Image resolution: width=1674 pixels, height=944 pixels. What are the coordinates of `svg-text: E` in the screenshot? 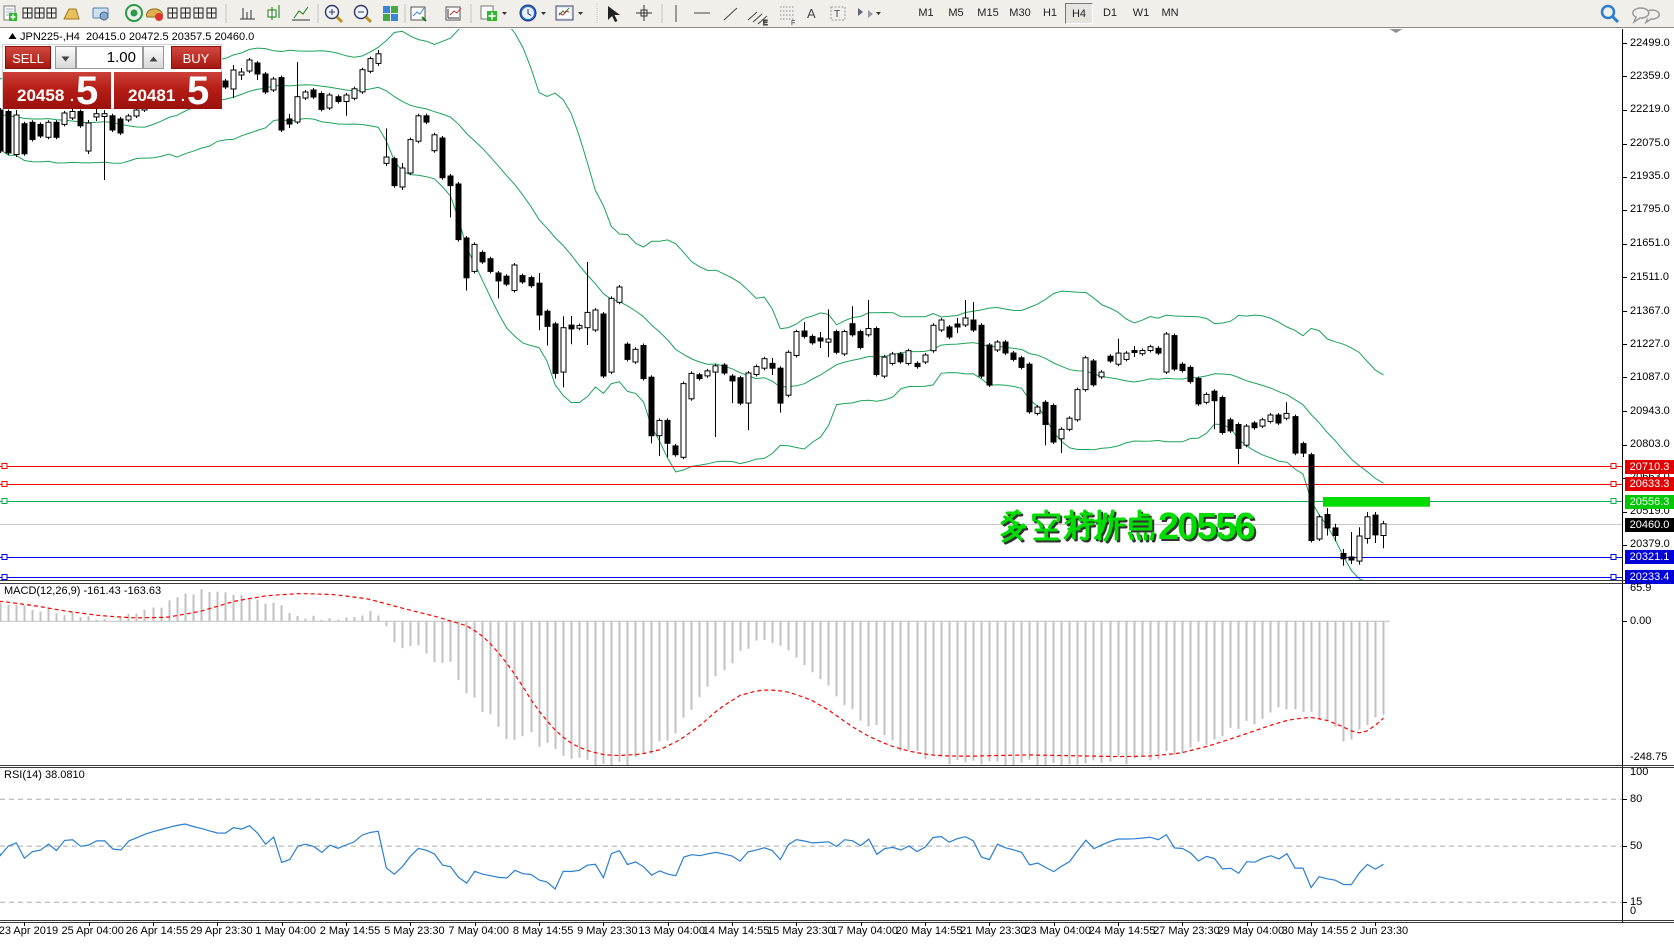 It's located at (765, 23).